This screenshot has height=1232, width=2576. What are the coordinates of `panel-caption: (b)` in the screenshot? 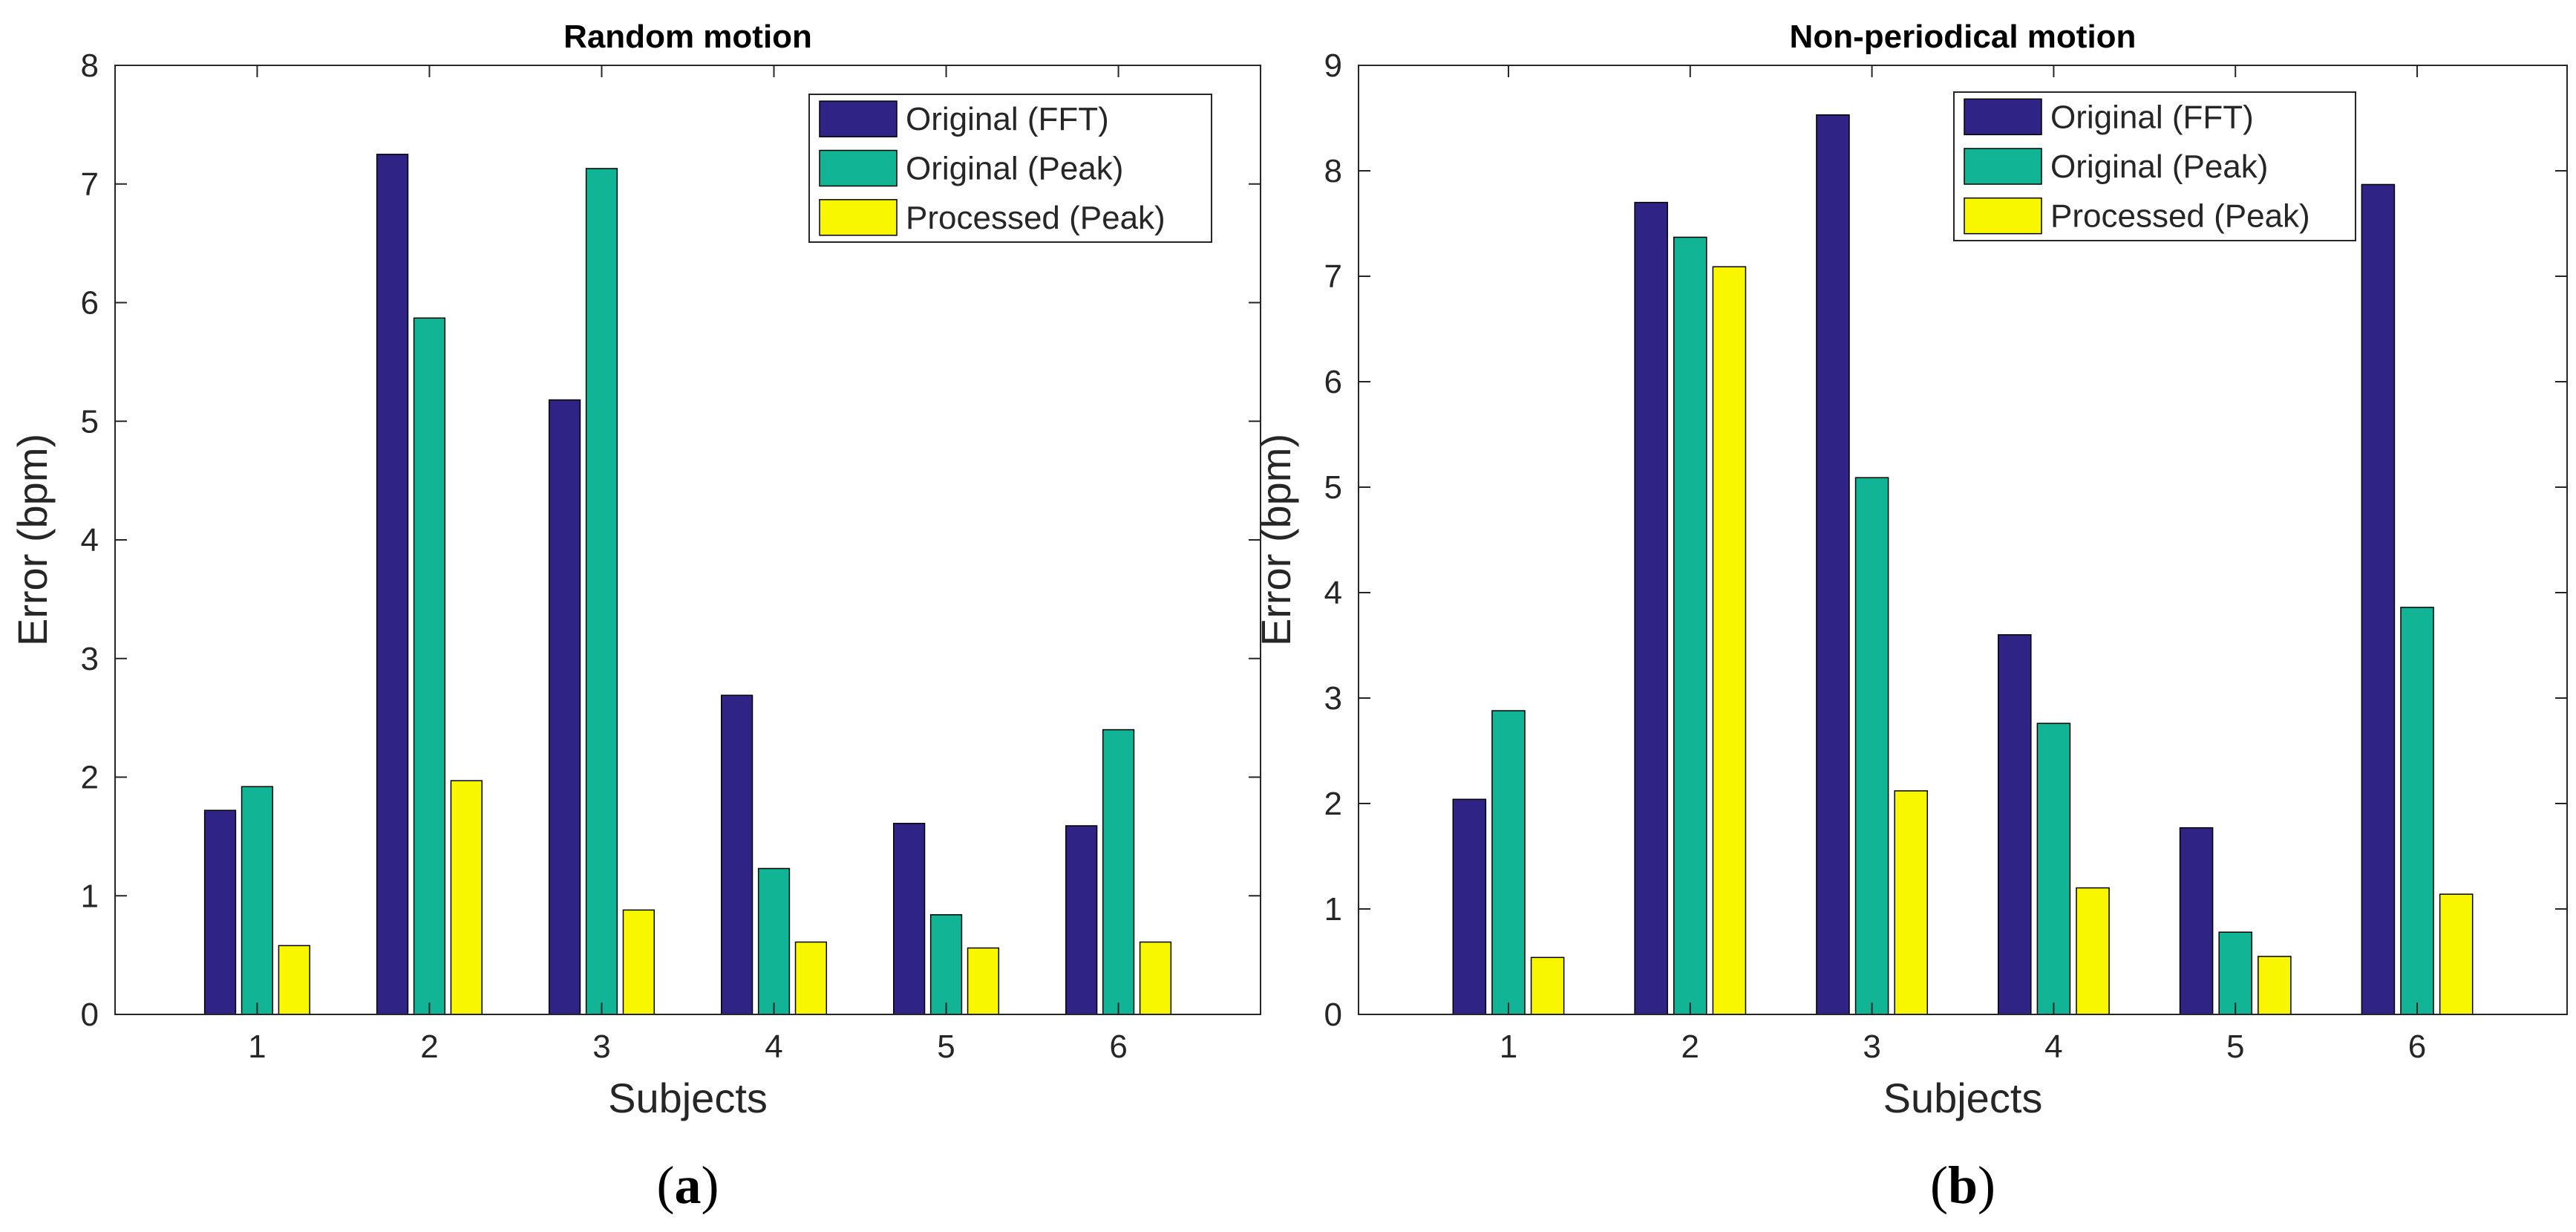 It's located at (1963, 1185).